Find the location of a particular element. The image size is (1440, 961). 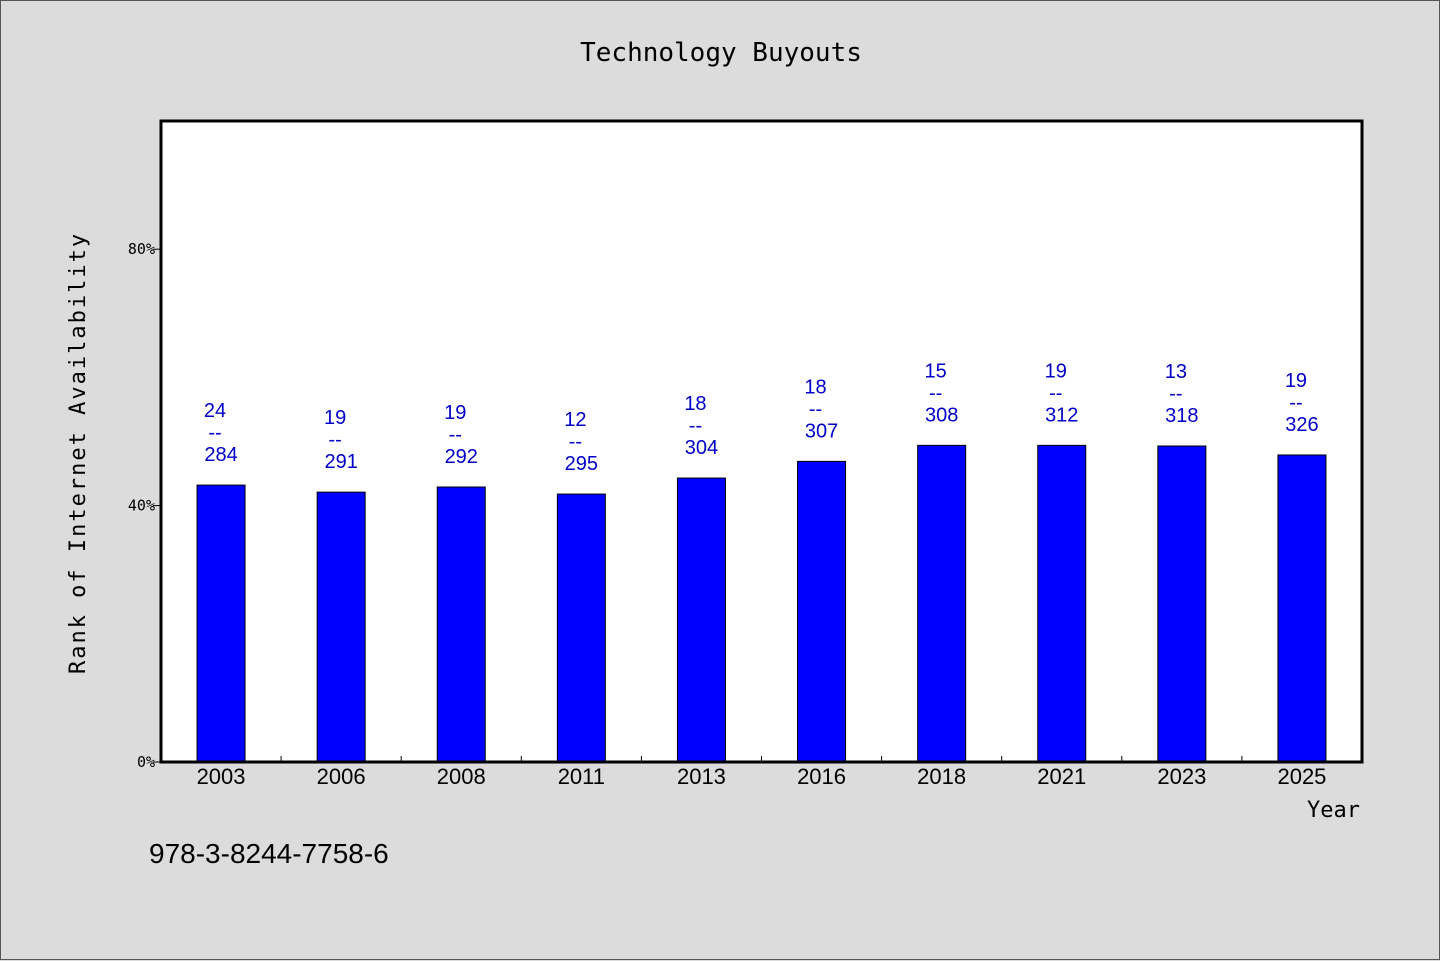

bar-label-bottom-2003: 284 is located at coordinates (220, 455).